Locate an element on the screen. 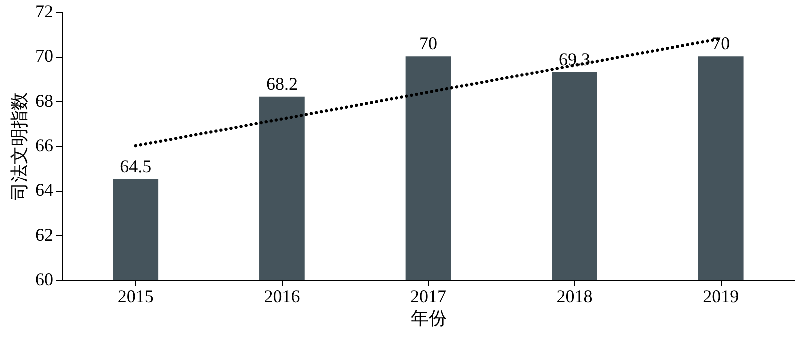 The width and height of the screenshot is (800, 338). y-tick-label: 72 is located at coordinates (45, 12).